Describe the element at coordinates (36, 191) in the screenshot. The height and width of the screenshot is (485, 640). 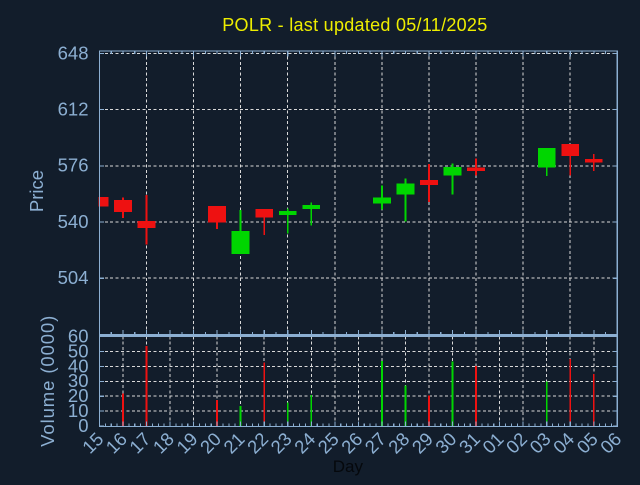
I see `svg-text: Price` at that location.